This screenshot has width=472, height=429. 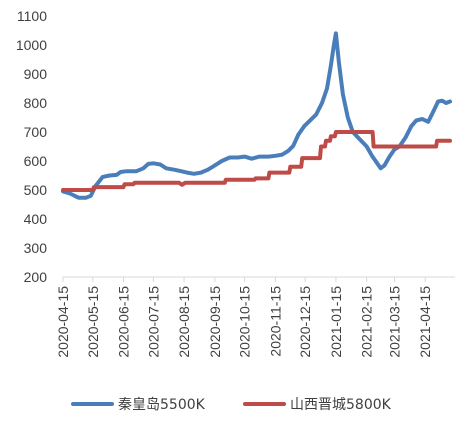 What do you see at coordinates (336, 322) in the screenshot?
I see `x-tick-label: 2021-01-15` at bounding box center [336, 322].